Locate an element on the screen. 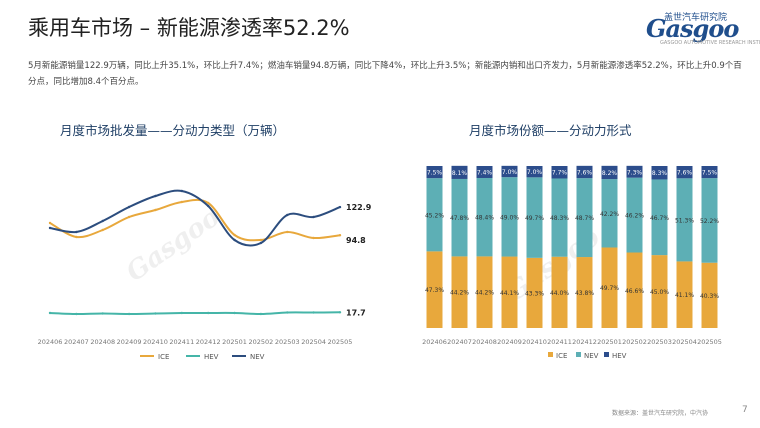 This screenshot has height=428, width=760. data-source: 数据来源：盖世汽车研究院，中汽协 is located at coordinates (660, 413).